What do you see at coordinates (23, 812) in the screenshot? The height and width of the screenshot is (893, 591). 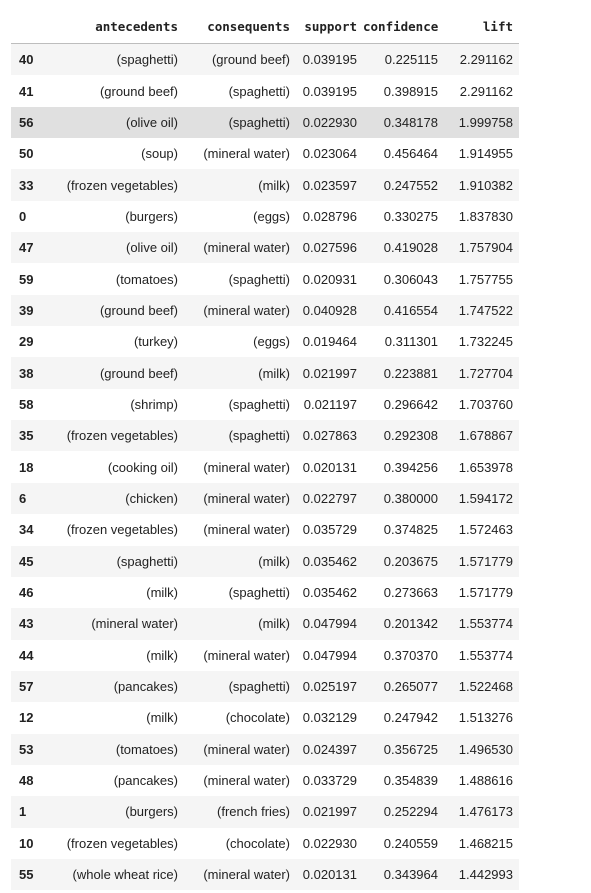 I see `row-index: 1` at bounding box center [23, 812].